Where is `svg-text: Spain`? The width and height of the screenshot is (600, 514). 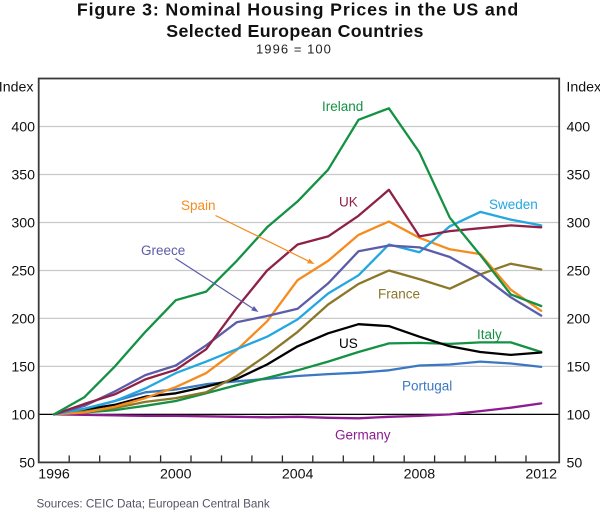 svg-text: Spain is located at coordinates (198, 205).